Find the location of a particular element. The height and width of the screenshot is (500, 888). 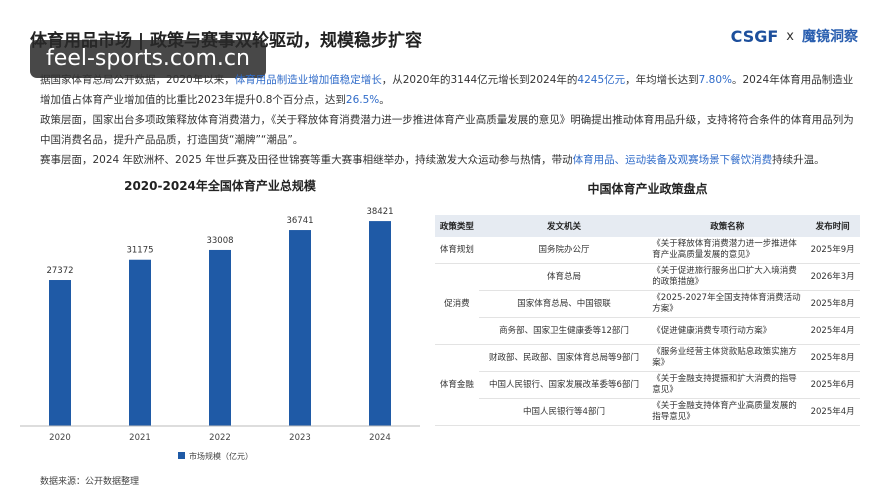

table-title: 中国体育产业政策盘点 is located at coordinates (647, 189).